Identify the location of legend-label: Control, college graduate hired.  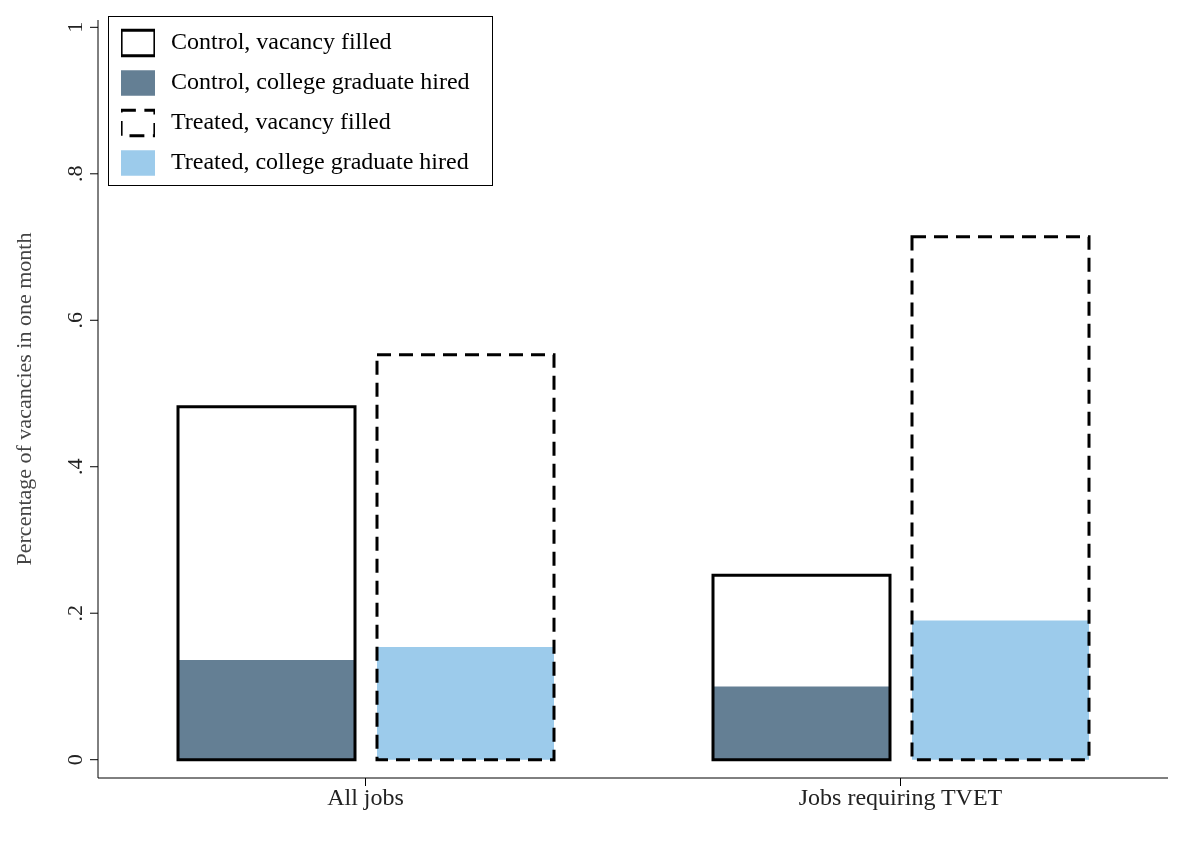
(320, 81).